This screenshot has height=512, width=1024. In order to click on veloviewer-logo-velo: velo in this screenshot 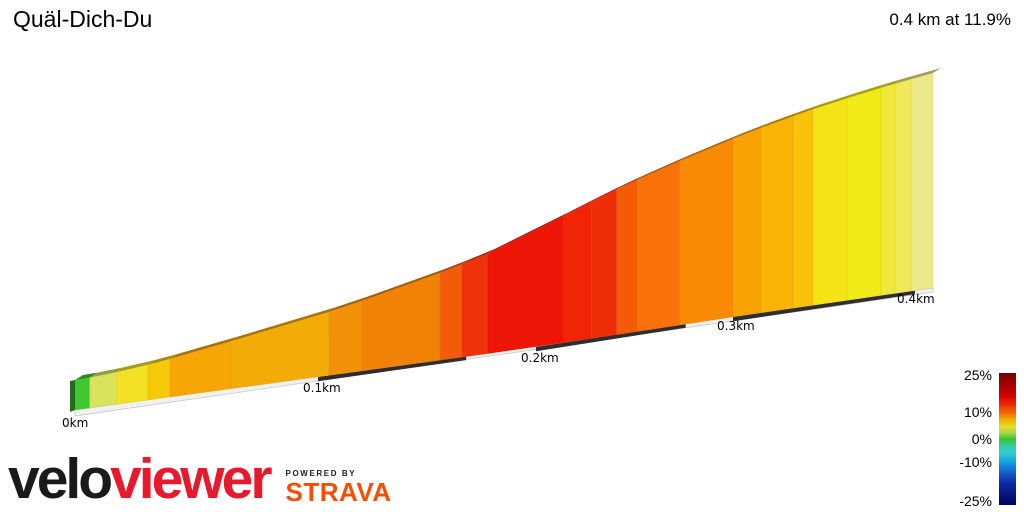, I will do `click(60, 479)`.